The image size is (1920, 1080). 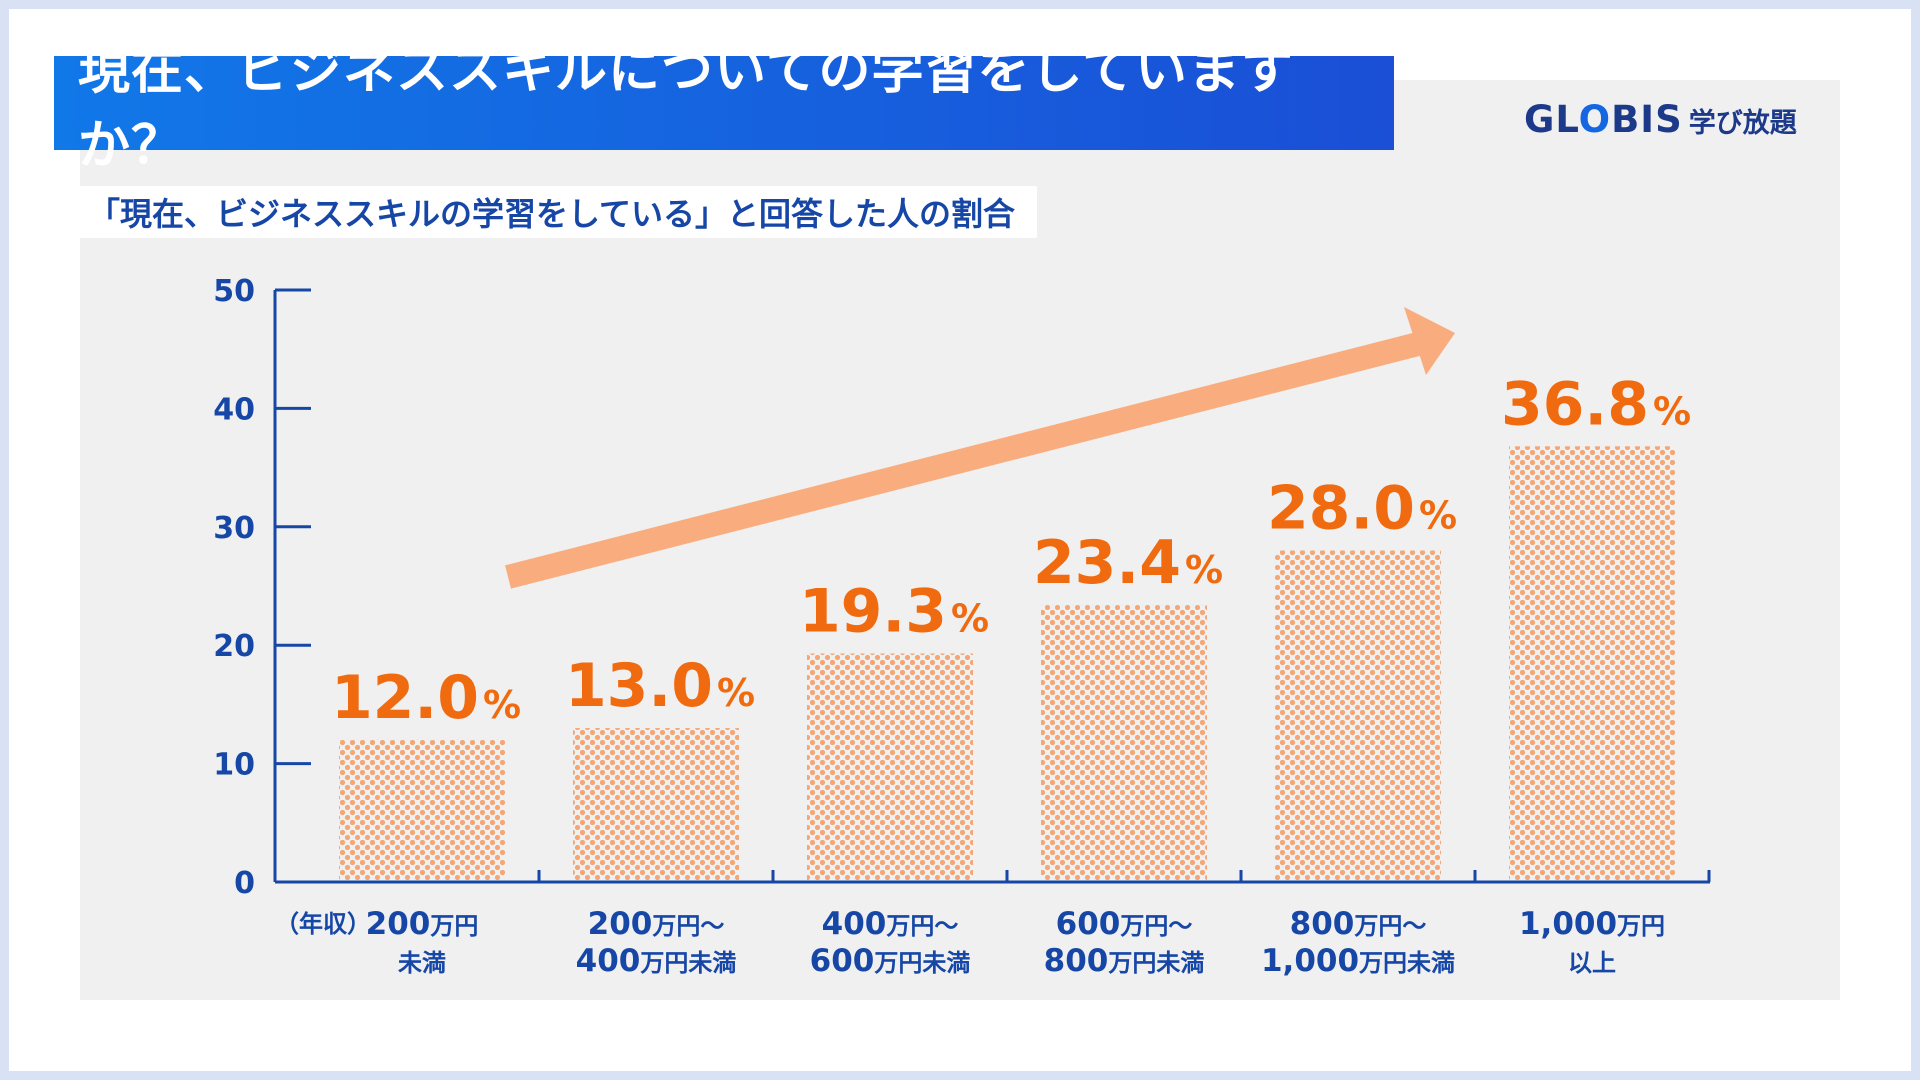 What do you see at coordinates (890, 961) in the screenshot?
I see `x-tick-label: 600万円未満` at bounding box center [890, 961].